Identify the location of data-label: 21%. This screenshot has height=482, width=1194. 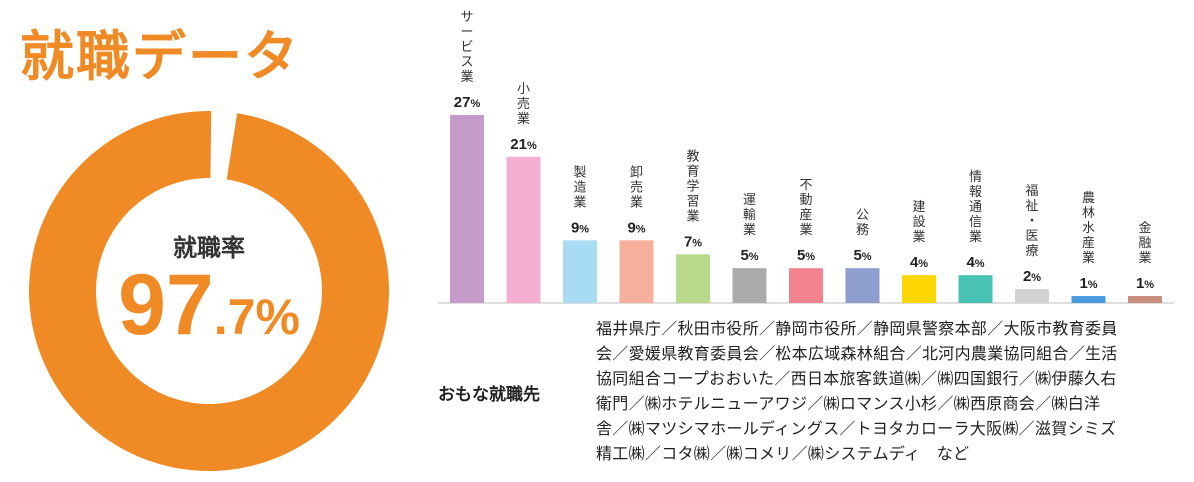
(523, 144).